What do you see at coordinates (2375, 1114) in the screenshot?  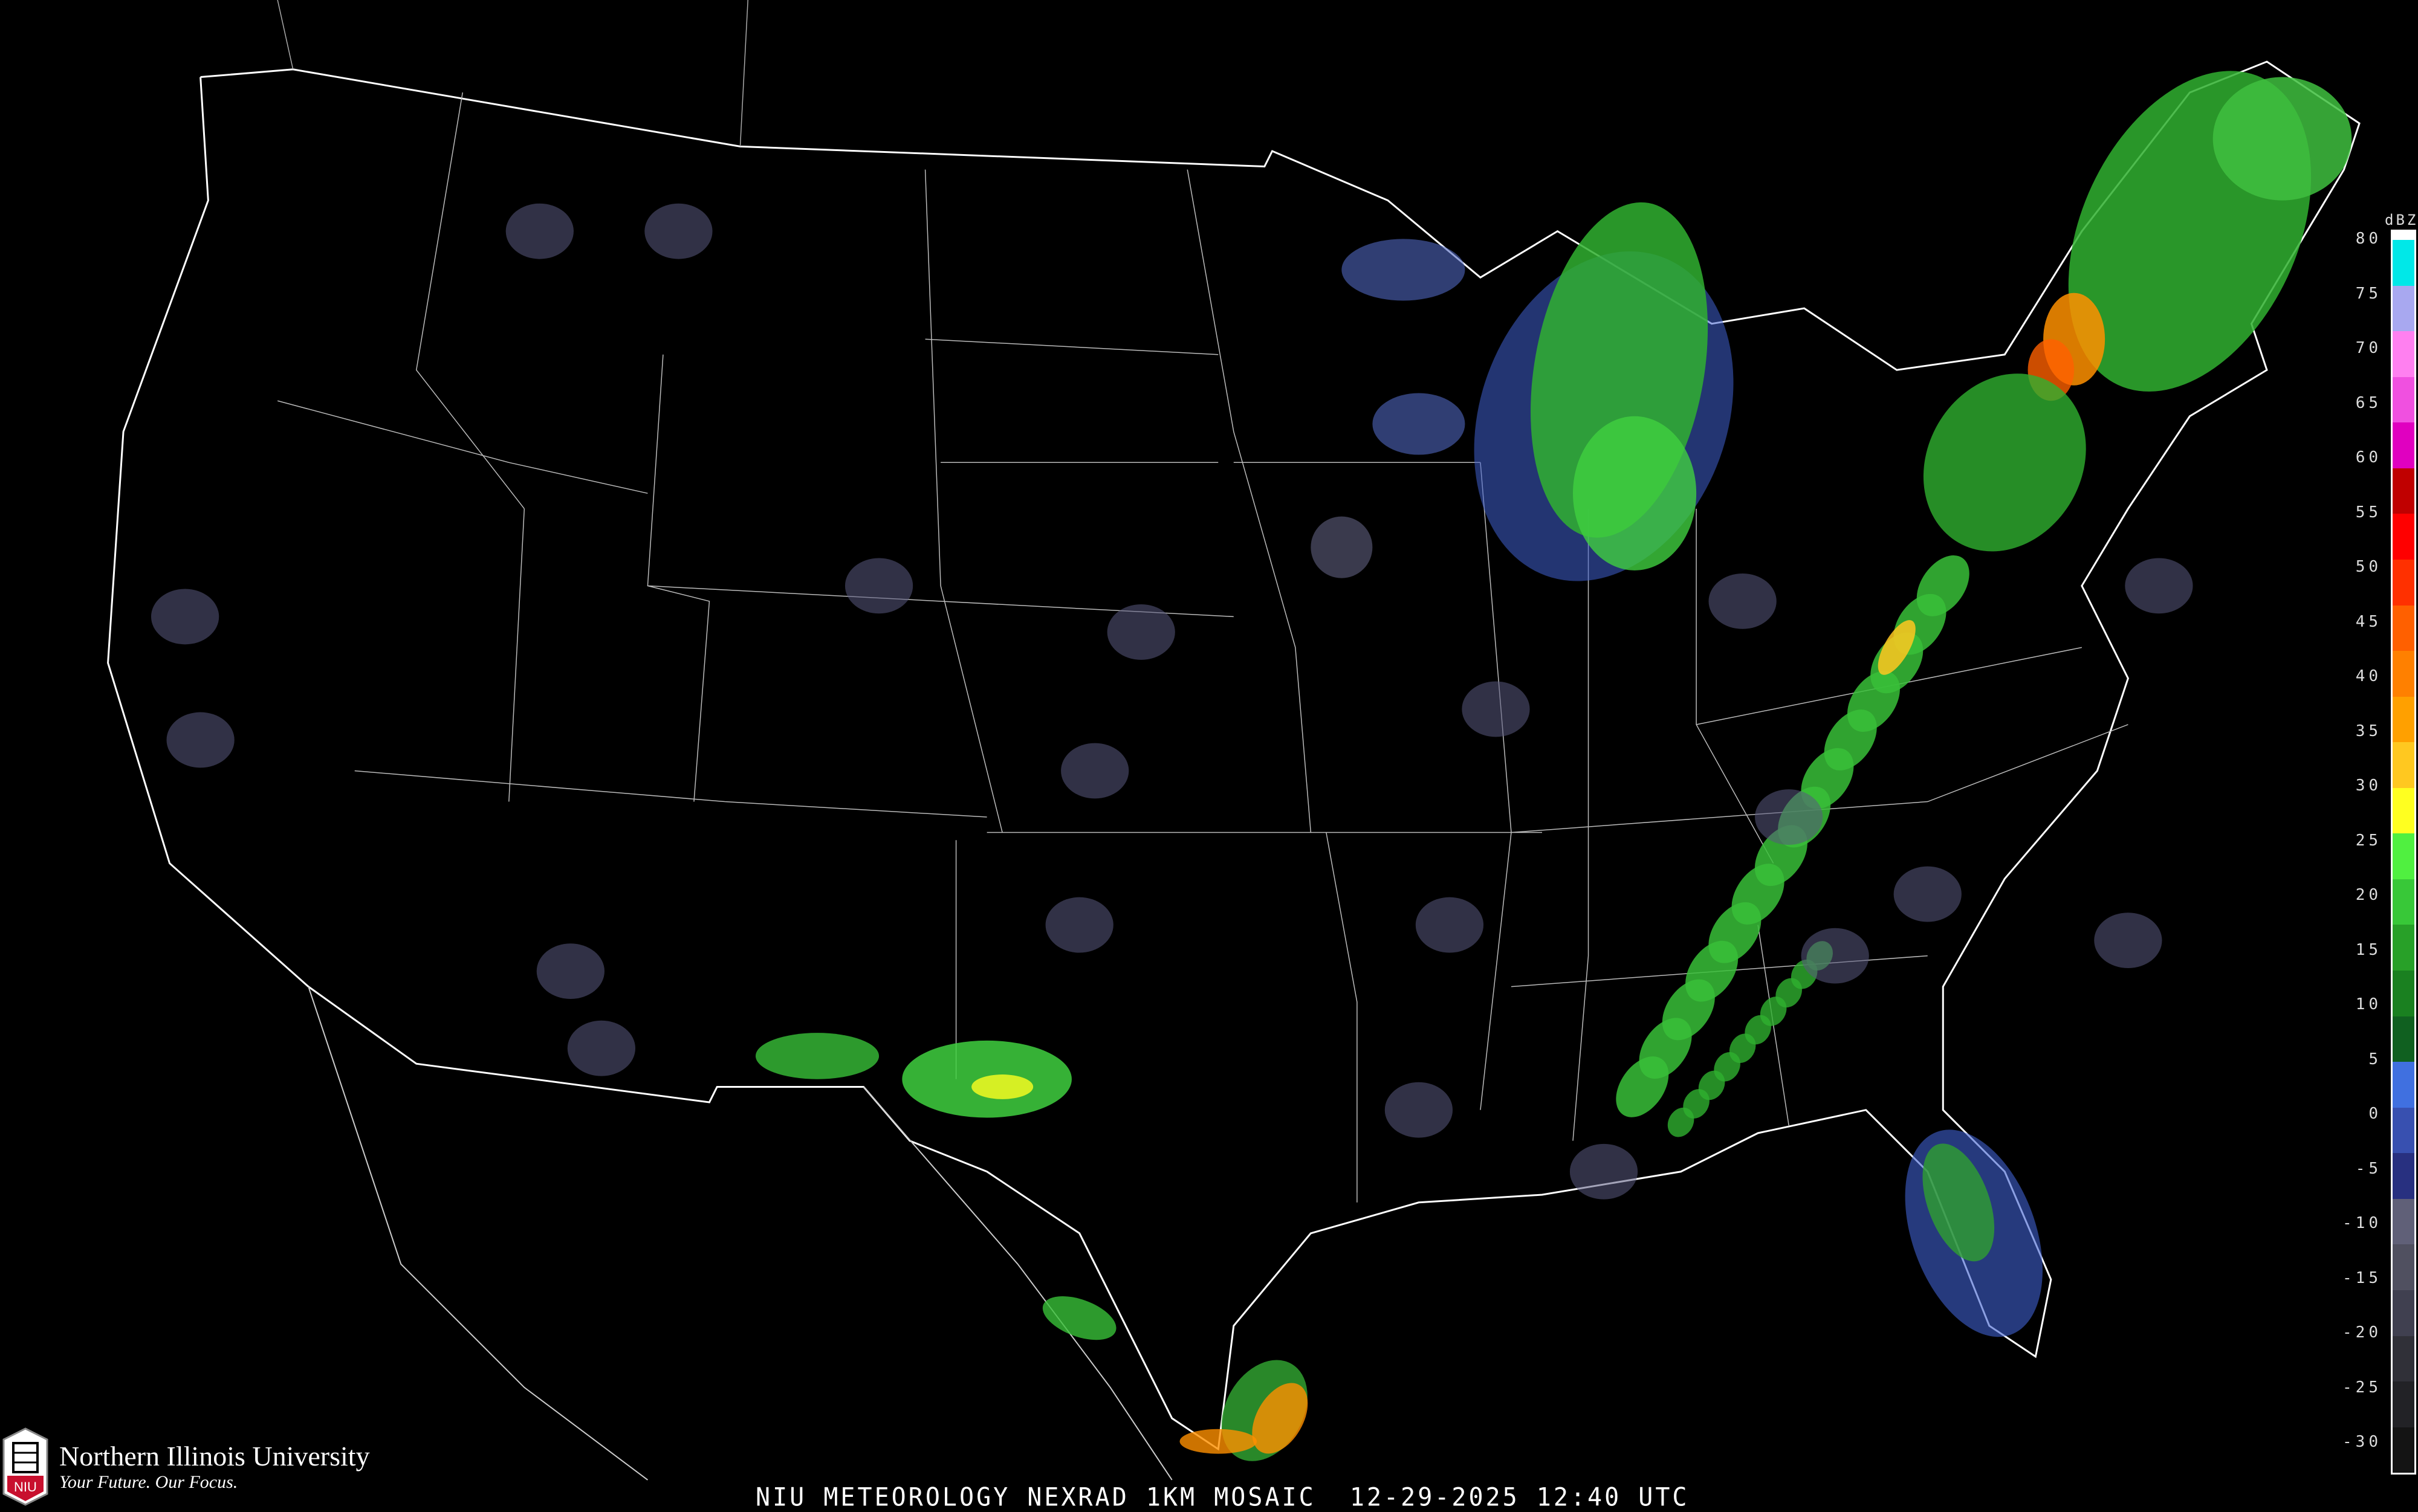 I see `legend-label: 0` at bounding box center [2375, 1114].